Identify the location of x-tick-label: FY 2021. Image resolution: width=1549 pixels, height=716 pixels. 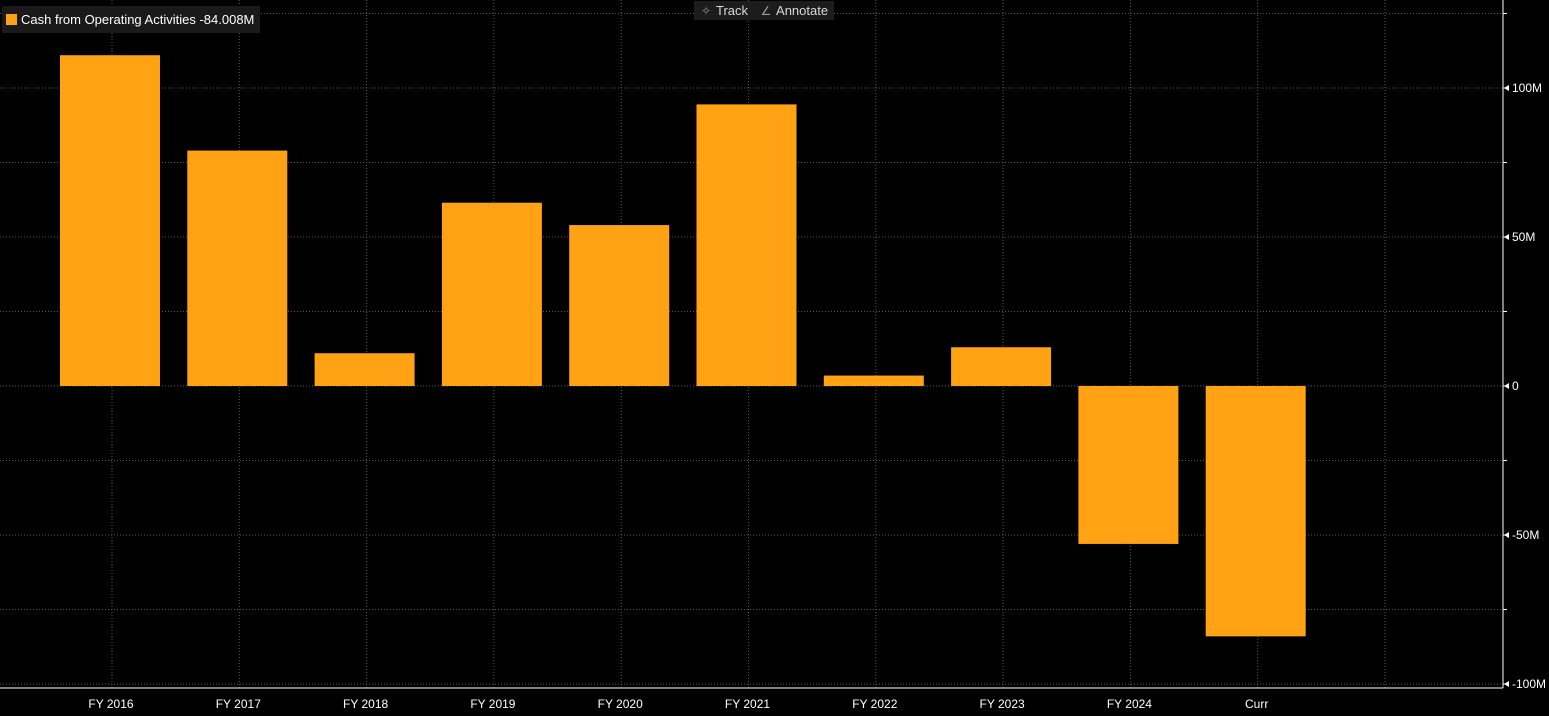
(747, 704).